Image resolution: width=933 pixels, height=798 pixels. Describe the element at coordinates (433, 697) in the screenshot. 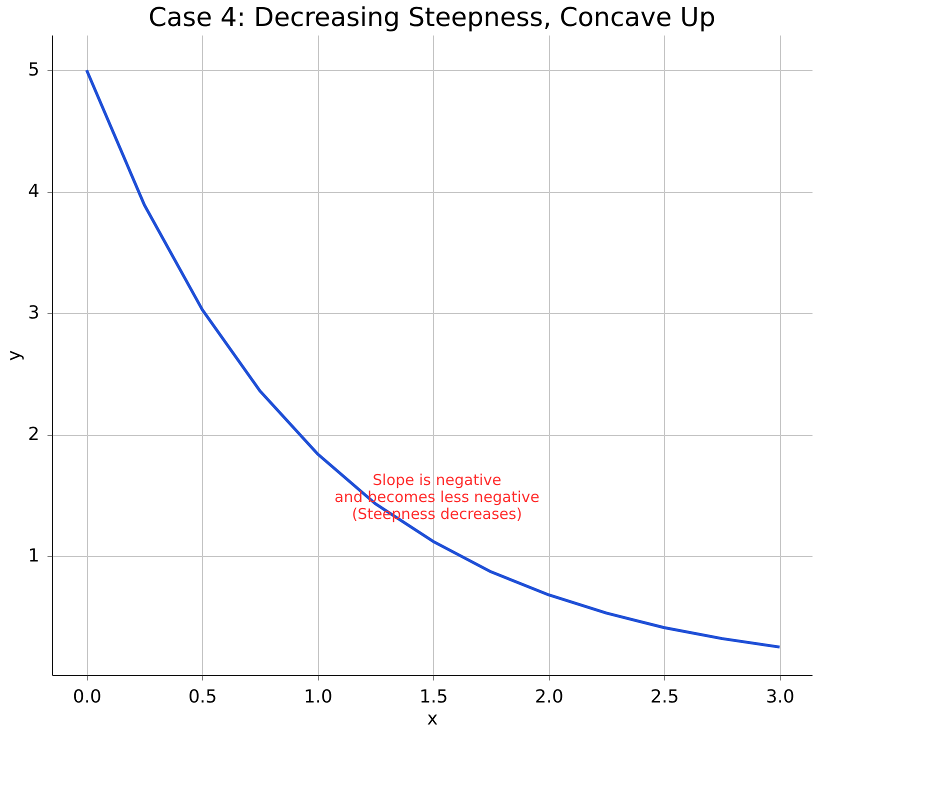

I see `x-tick-label: 1.5` at that location.